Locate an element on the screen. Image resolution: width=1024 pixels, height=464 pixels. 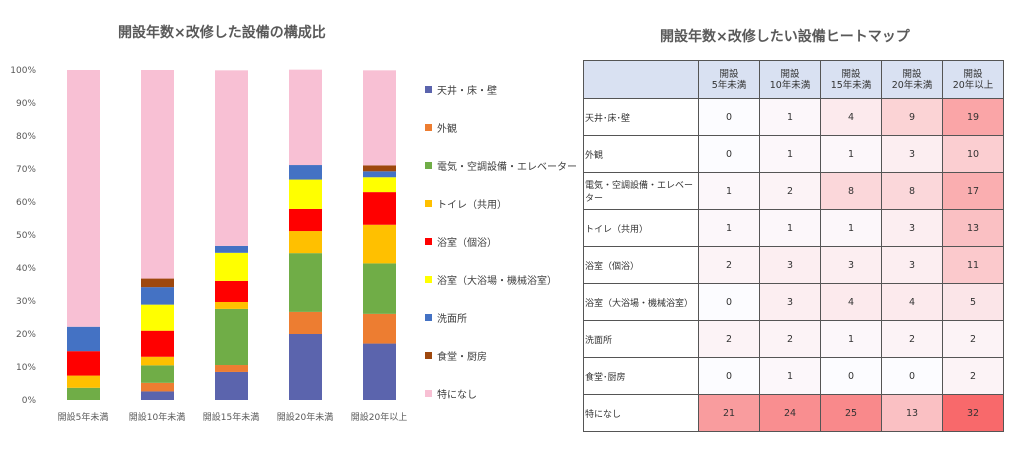
table-row: 食堂･厨房 0 1 0 0 2 is located at coordinates (793, 376).